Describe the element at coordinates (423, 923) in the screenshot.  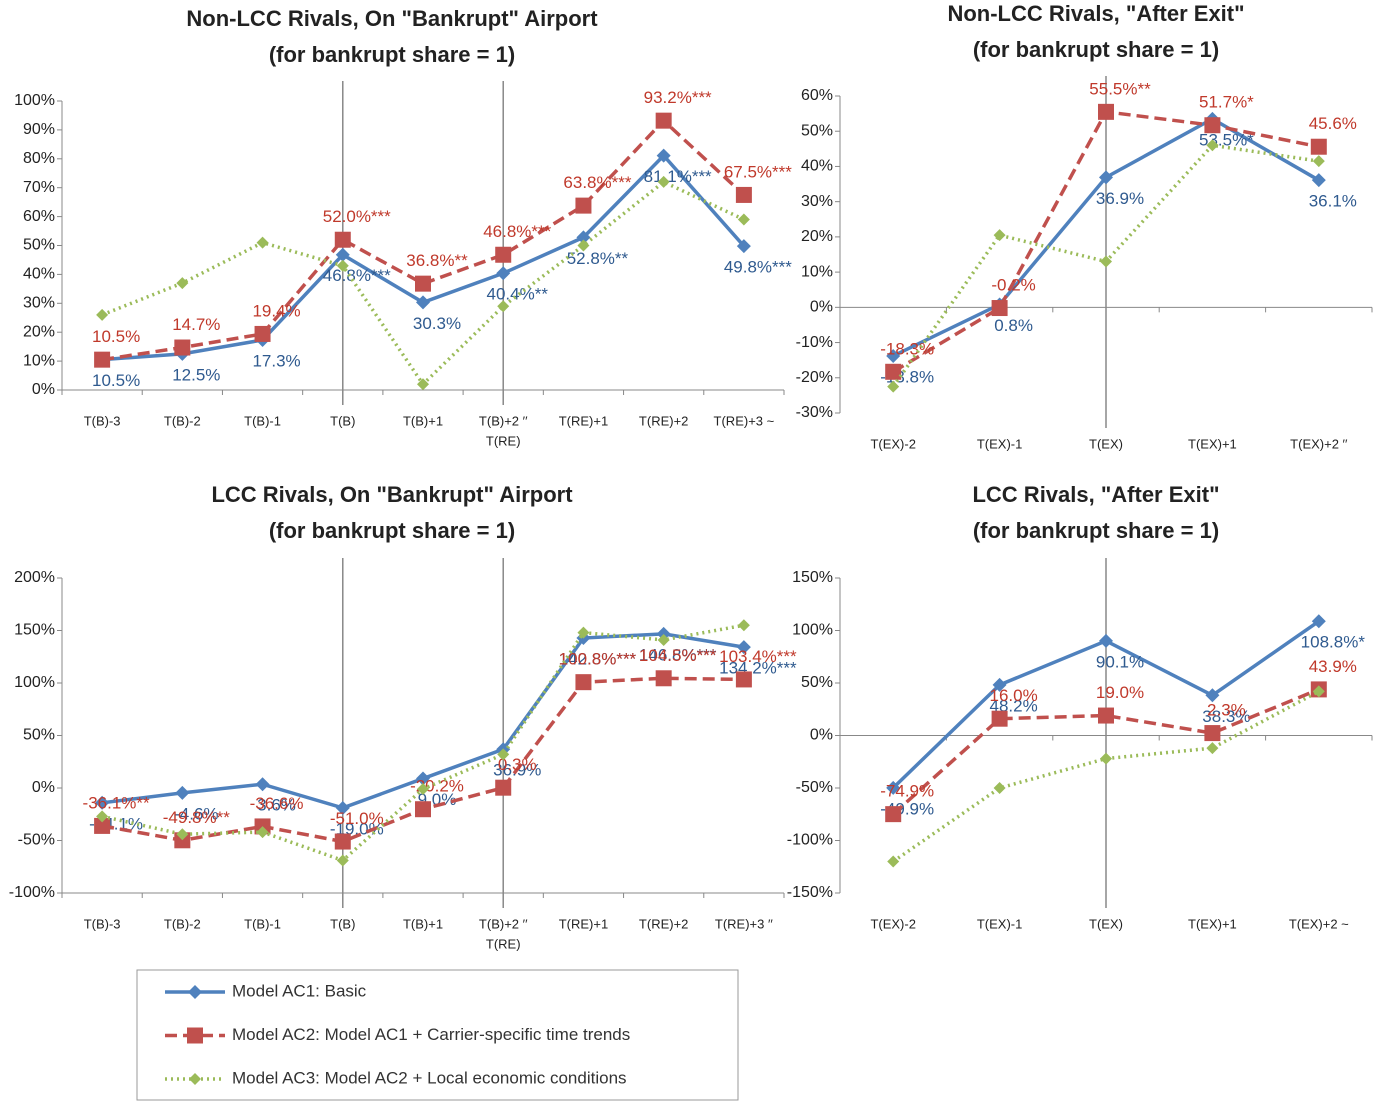
I see `x-tick-label: T(B)+1` at that location.